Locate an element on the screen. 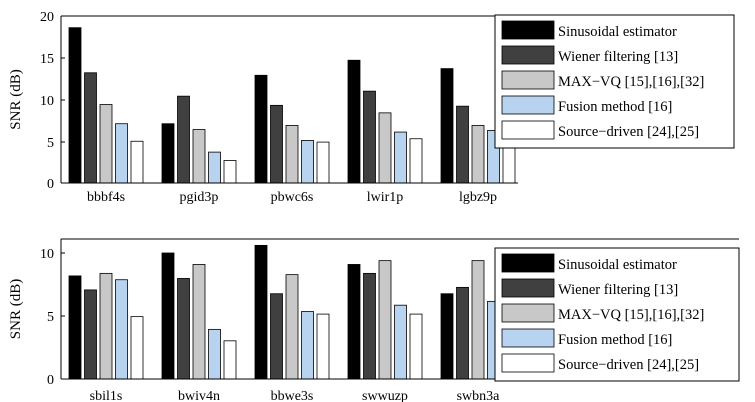 The image size is (755, 402). y-tick-label: 15 is located at coordinates (47, 59).